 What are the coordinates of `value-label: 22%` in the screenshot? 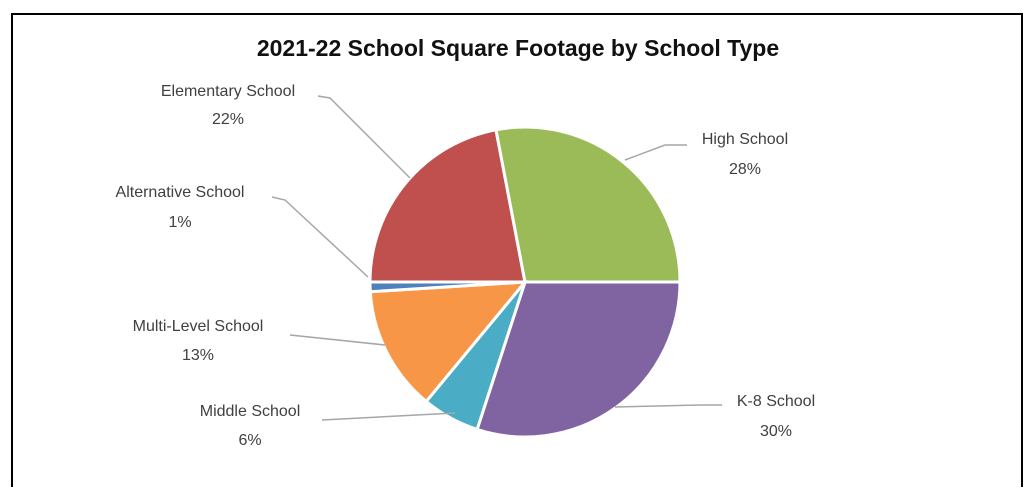 It's located at (228, 119).